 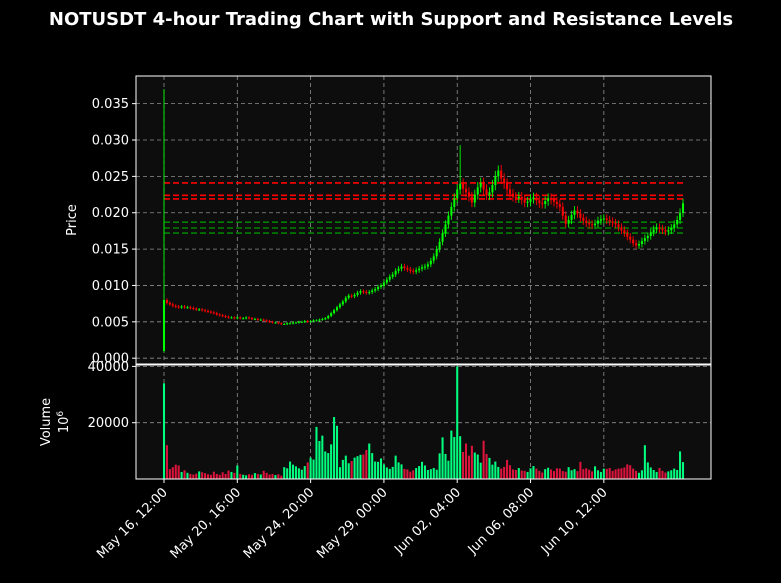 I want to click on x-tick-label: Jun 10, 12:00, so click(x=574, y=521).